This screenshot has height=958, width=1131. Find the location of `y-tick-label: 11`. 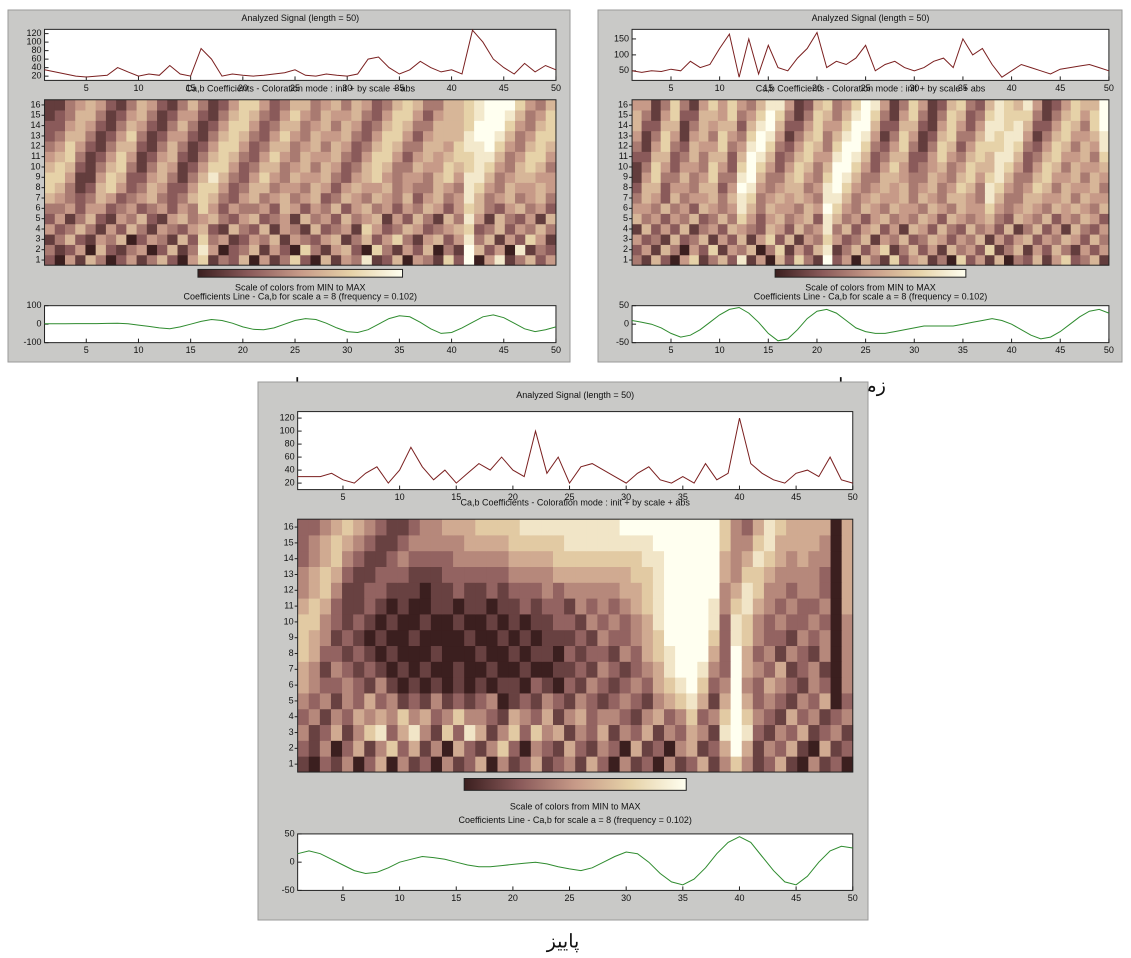

y-tick-label: 11 is located at coordinates (35, 156).